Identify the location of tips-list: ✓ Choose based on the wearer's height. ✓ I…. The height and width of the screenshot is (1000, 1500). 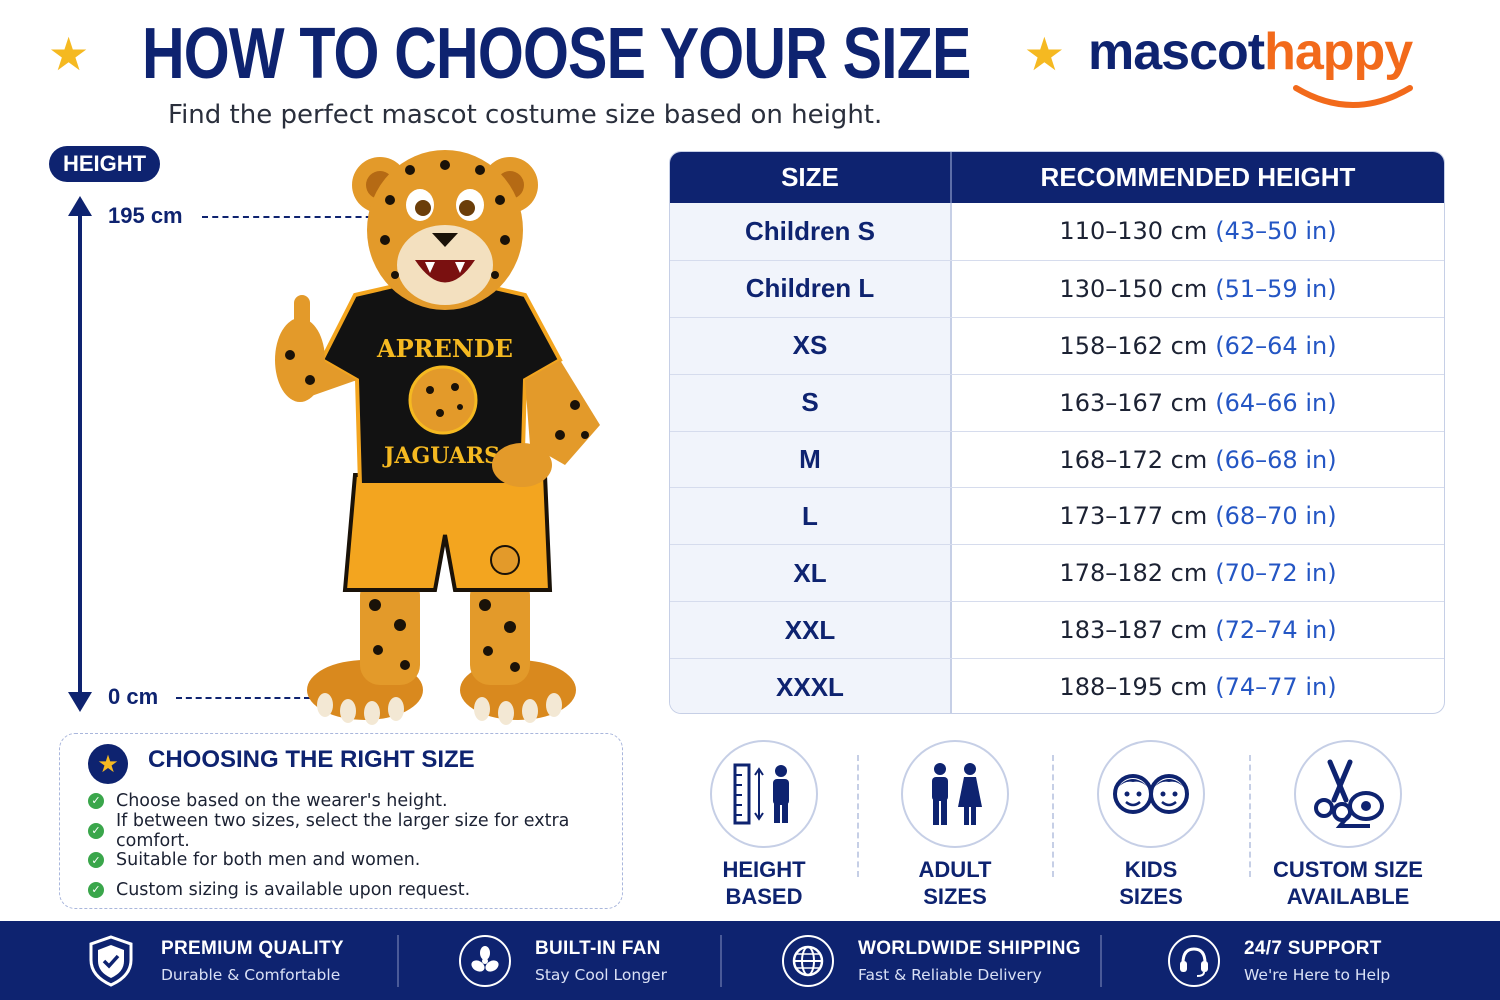
(355, 845).